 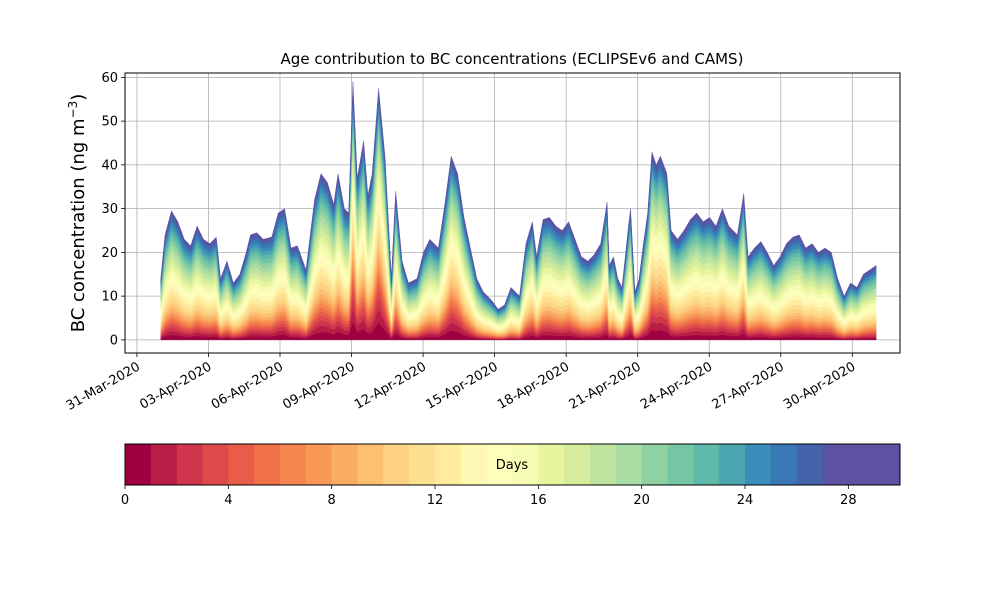 What do you see at coordinates (538, 500) in the screenshot?
I see `colorbar-tick-label: 16` at bounding box center [538, 500].